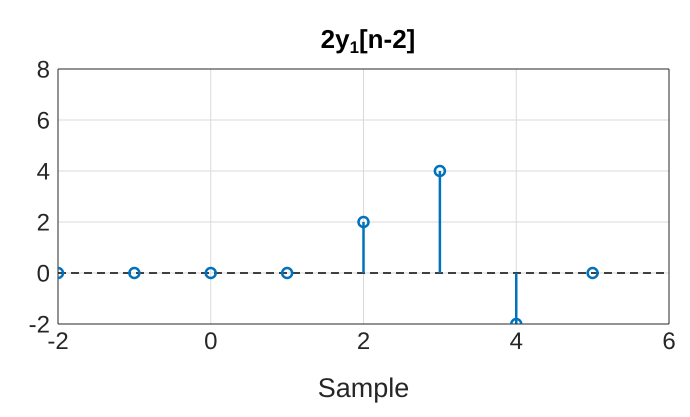 Image resolution: width=690 pixels, height=417 pixels. What do you see at coordinates (364, 388) in the screenshot?
I see `x-axis-title: Sample` at bounding box center [364, 388].